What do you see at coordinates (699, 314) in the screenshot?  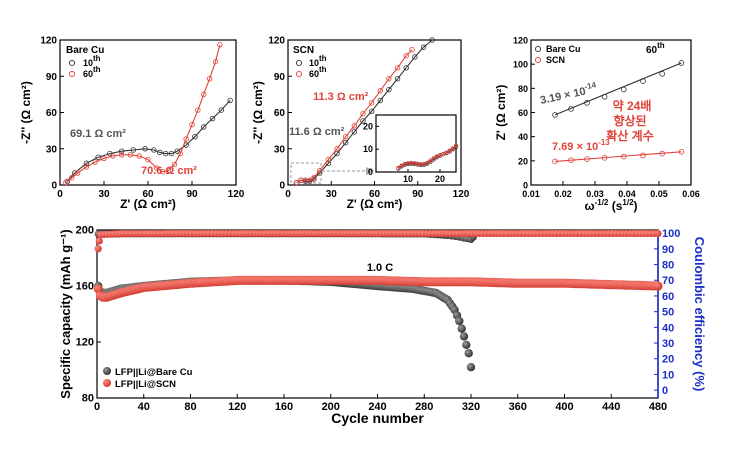 I see `y2-axis-label: Coulombic efficiency (%)` at bounding box center [699, 314].